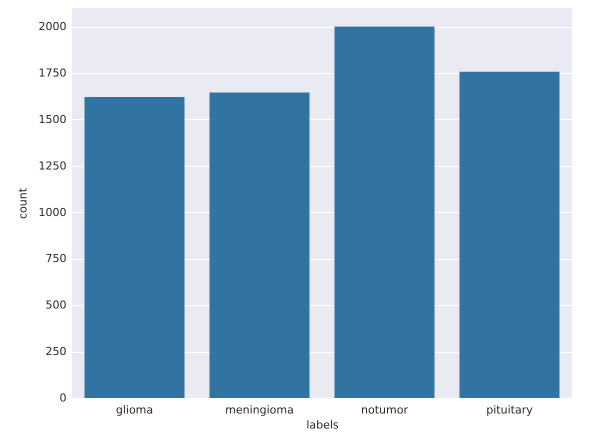  Describe the element at coordinates (56, 259) in the screenshot. I see `y-tick-label: 750` at that location.